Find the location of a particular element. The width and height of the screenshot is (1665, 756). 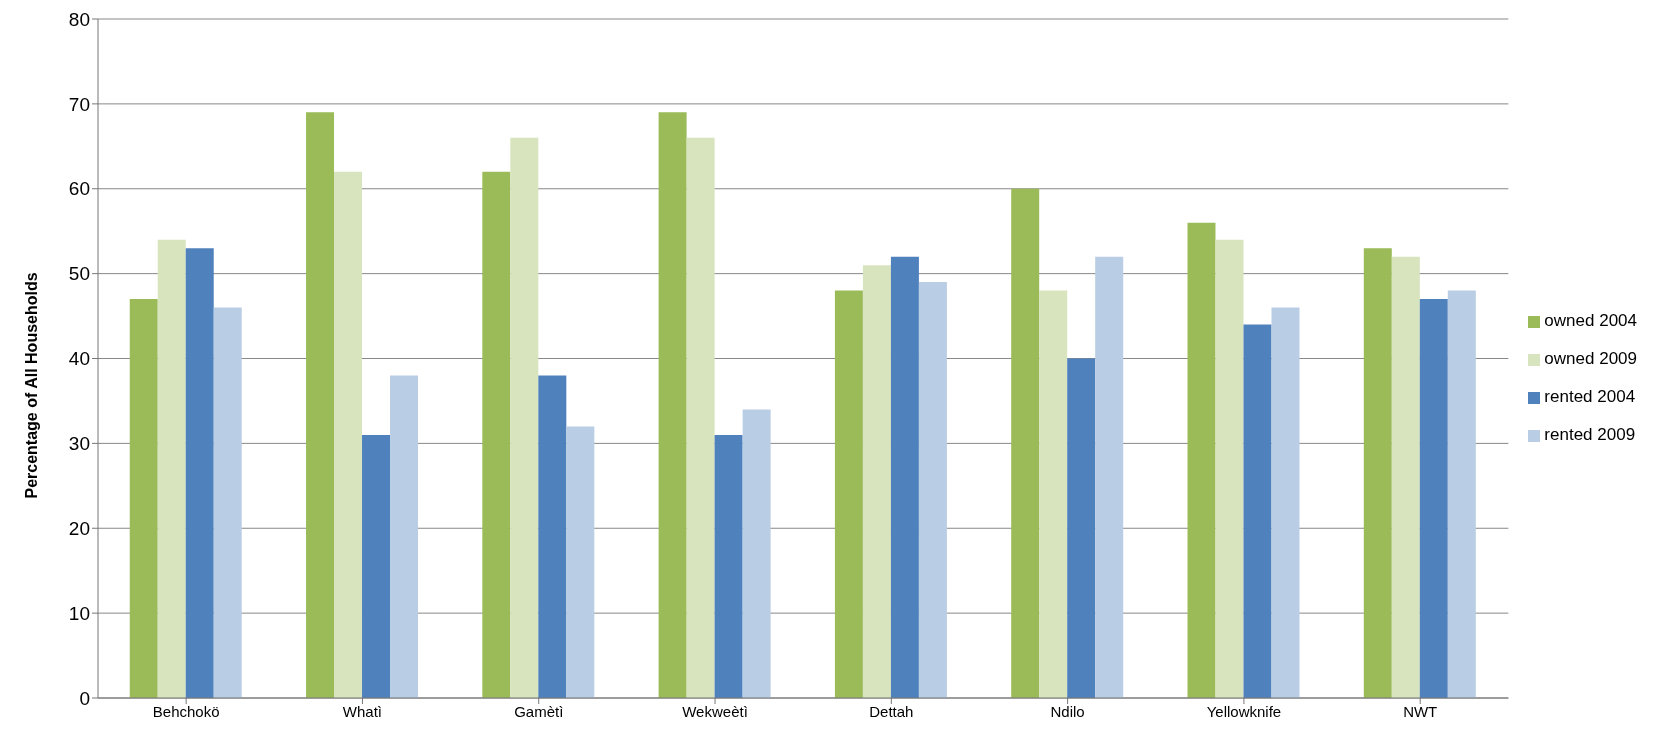

legend-label: rented 2004 is located at coordinates (1590, 396).